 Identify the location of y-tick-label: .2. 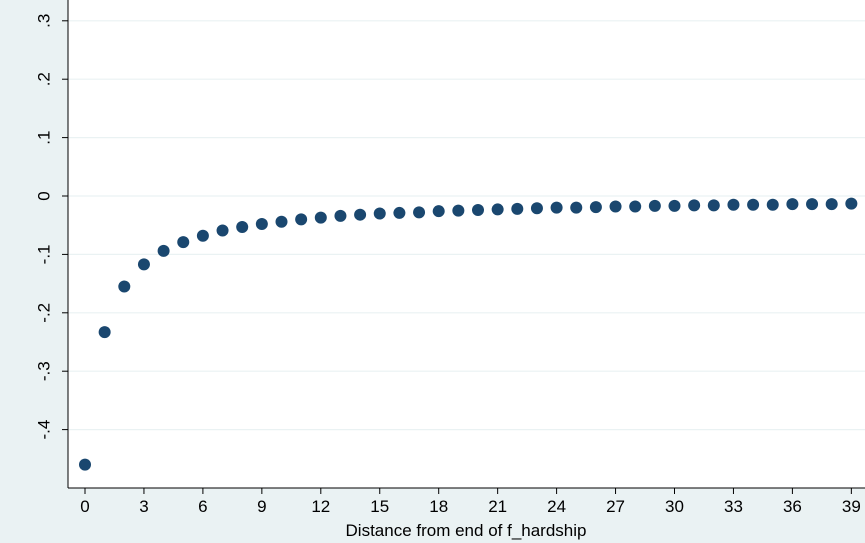
(44, 79).